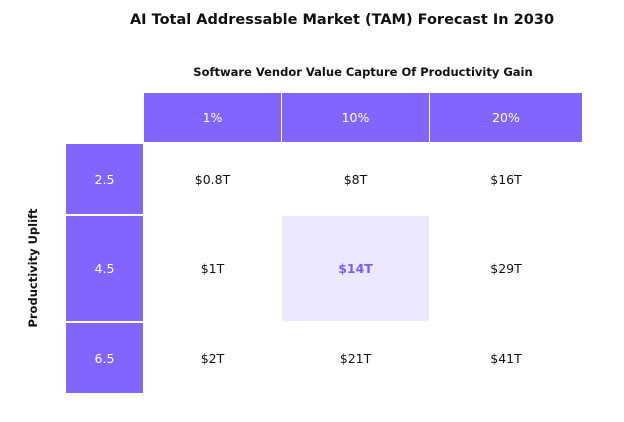 The width and height of the screenshot is (624, 422). Describe the element at coordinates (355, 179) in the screenshot. I see `table-cell: $8T` at that location.